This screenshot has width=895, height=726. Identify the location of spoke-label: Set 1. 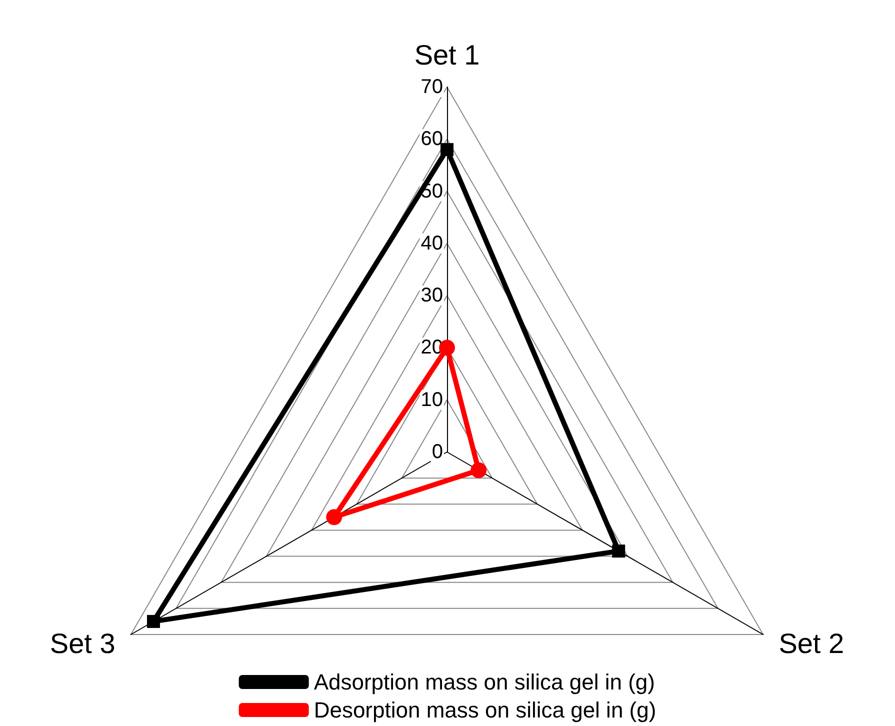
(447, 55).